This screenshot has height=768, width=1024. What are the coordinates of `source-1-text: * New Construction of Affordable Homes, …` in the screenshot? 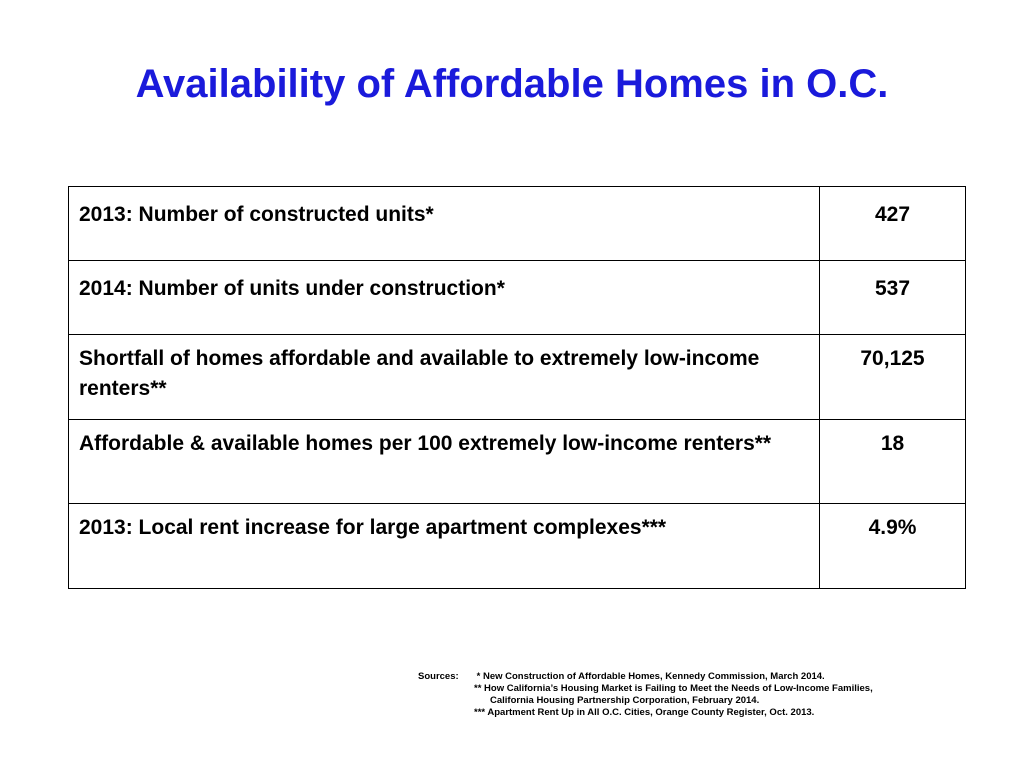 It's located at (649, 676).